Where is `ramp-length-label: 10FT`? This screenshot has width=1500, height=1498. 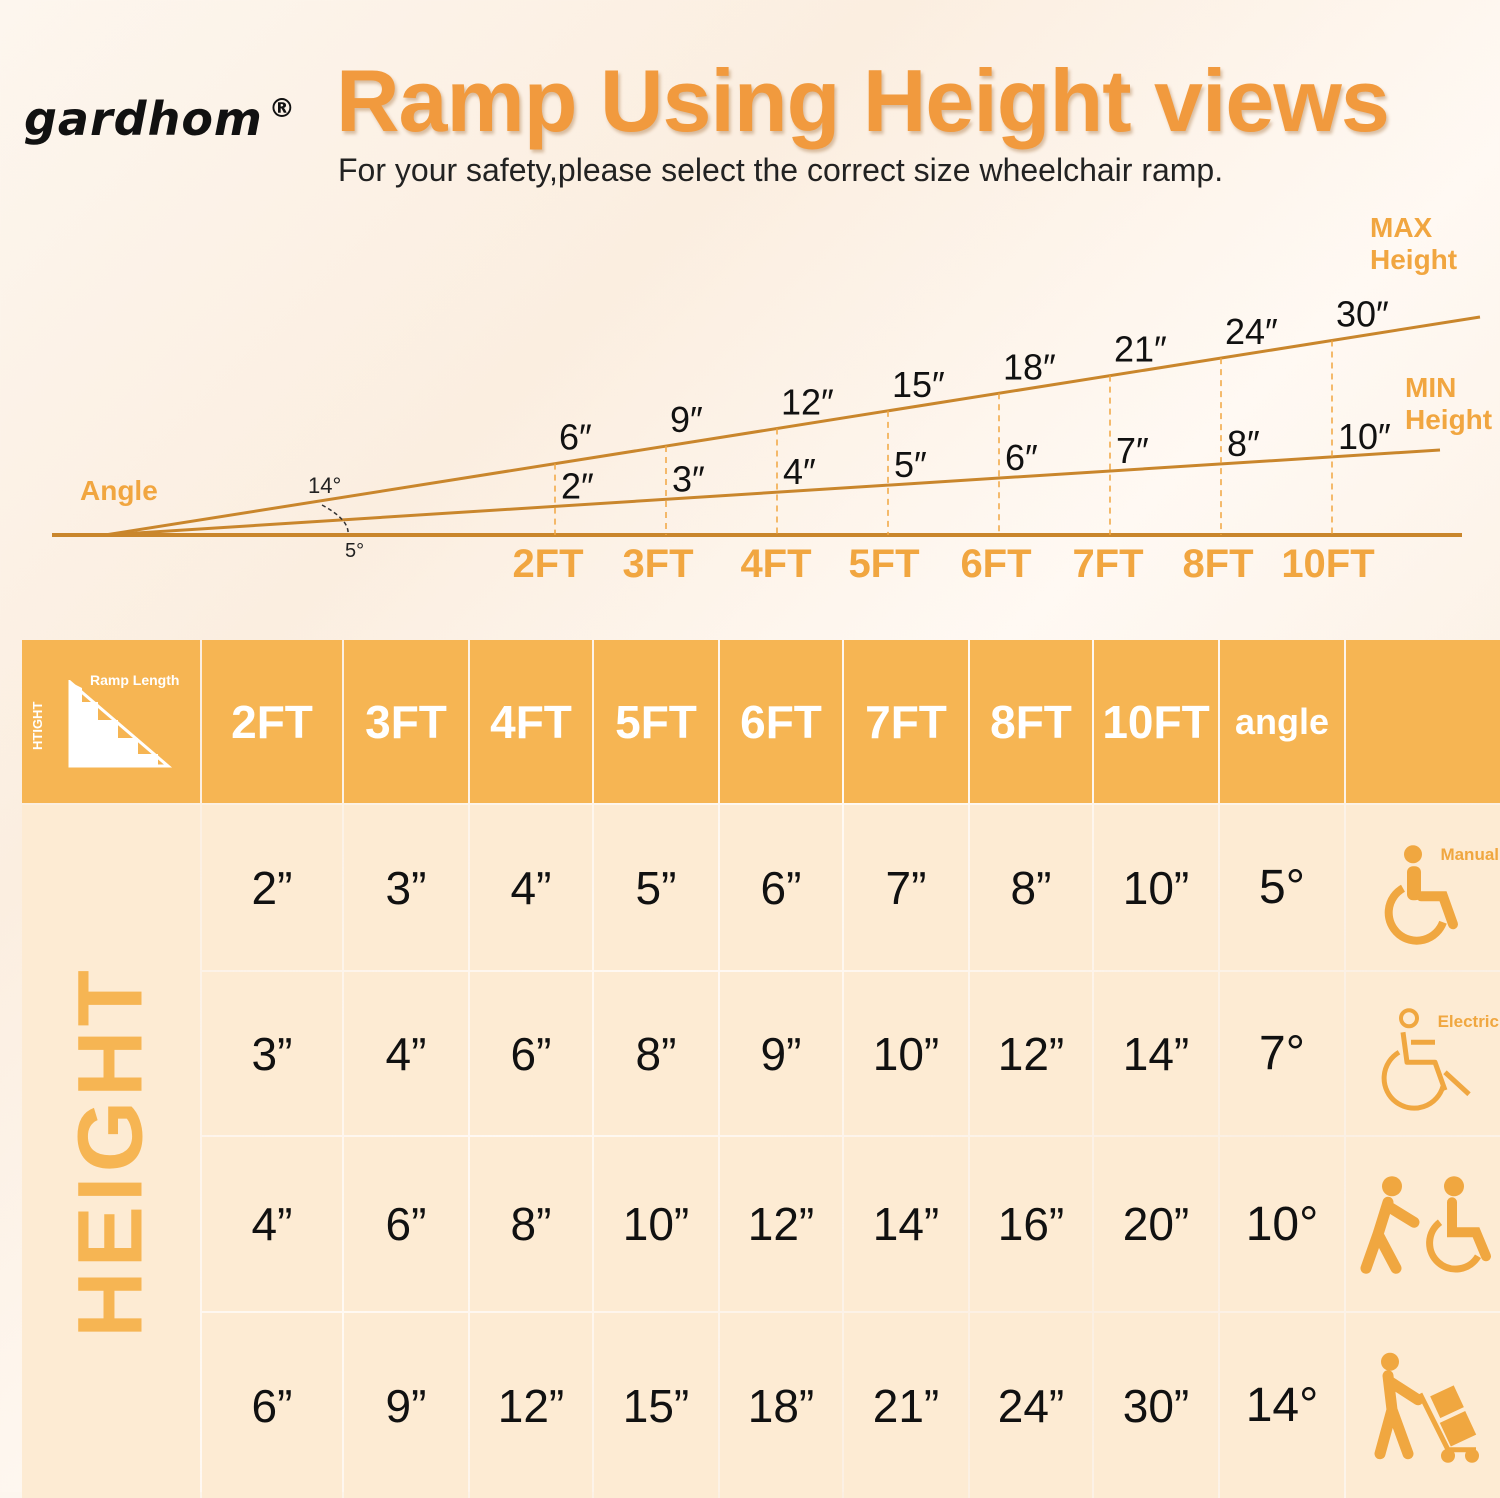
ramp-length-label: 10FT is located at coordinates (1327, 564).